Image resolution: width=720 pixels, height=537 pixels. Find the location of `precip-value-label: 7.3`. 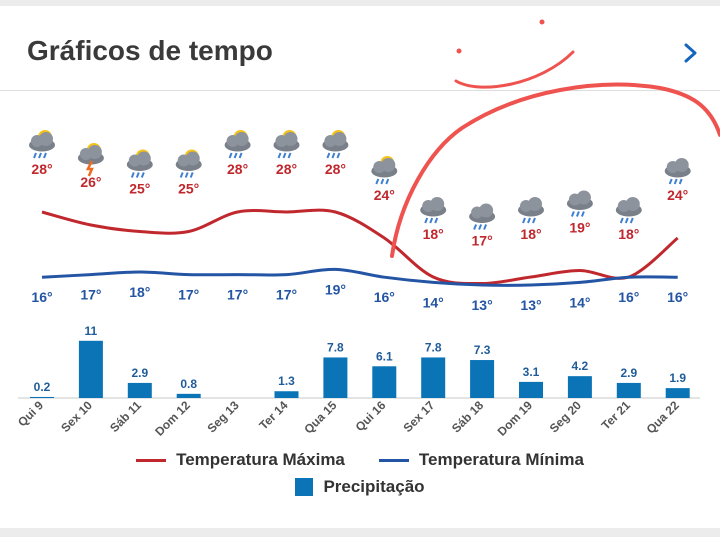

precip-value-label: 7.3 is located at coordinates (482, 350).